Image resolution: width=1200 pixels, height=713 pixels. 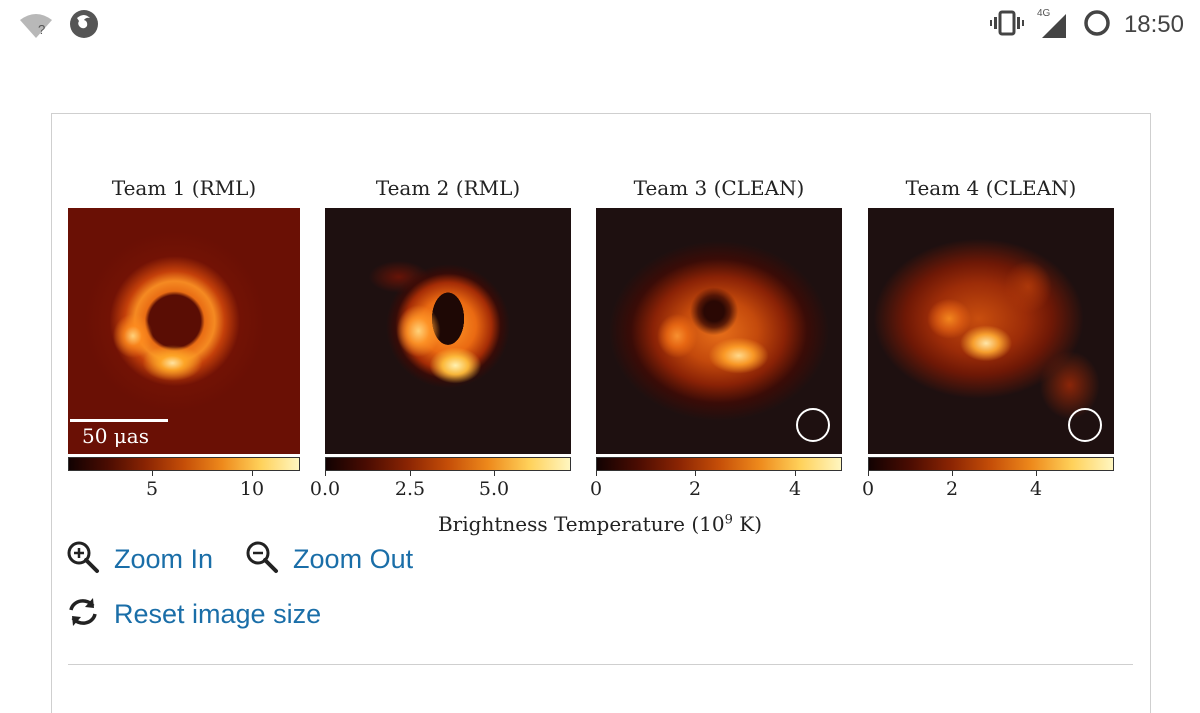 I want to click on tick-label: 5, so click(x=152, y=489).